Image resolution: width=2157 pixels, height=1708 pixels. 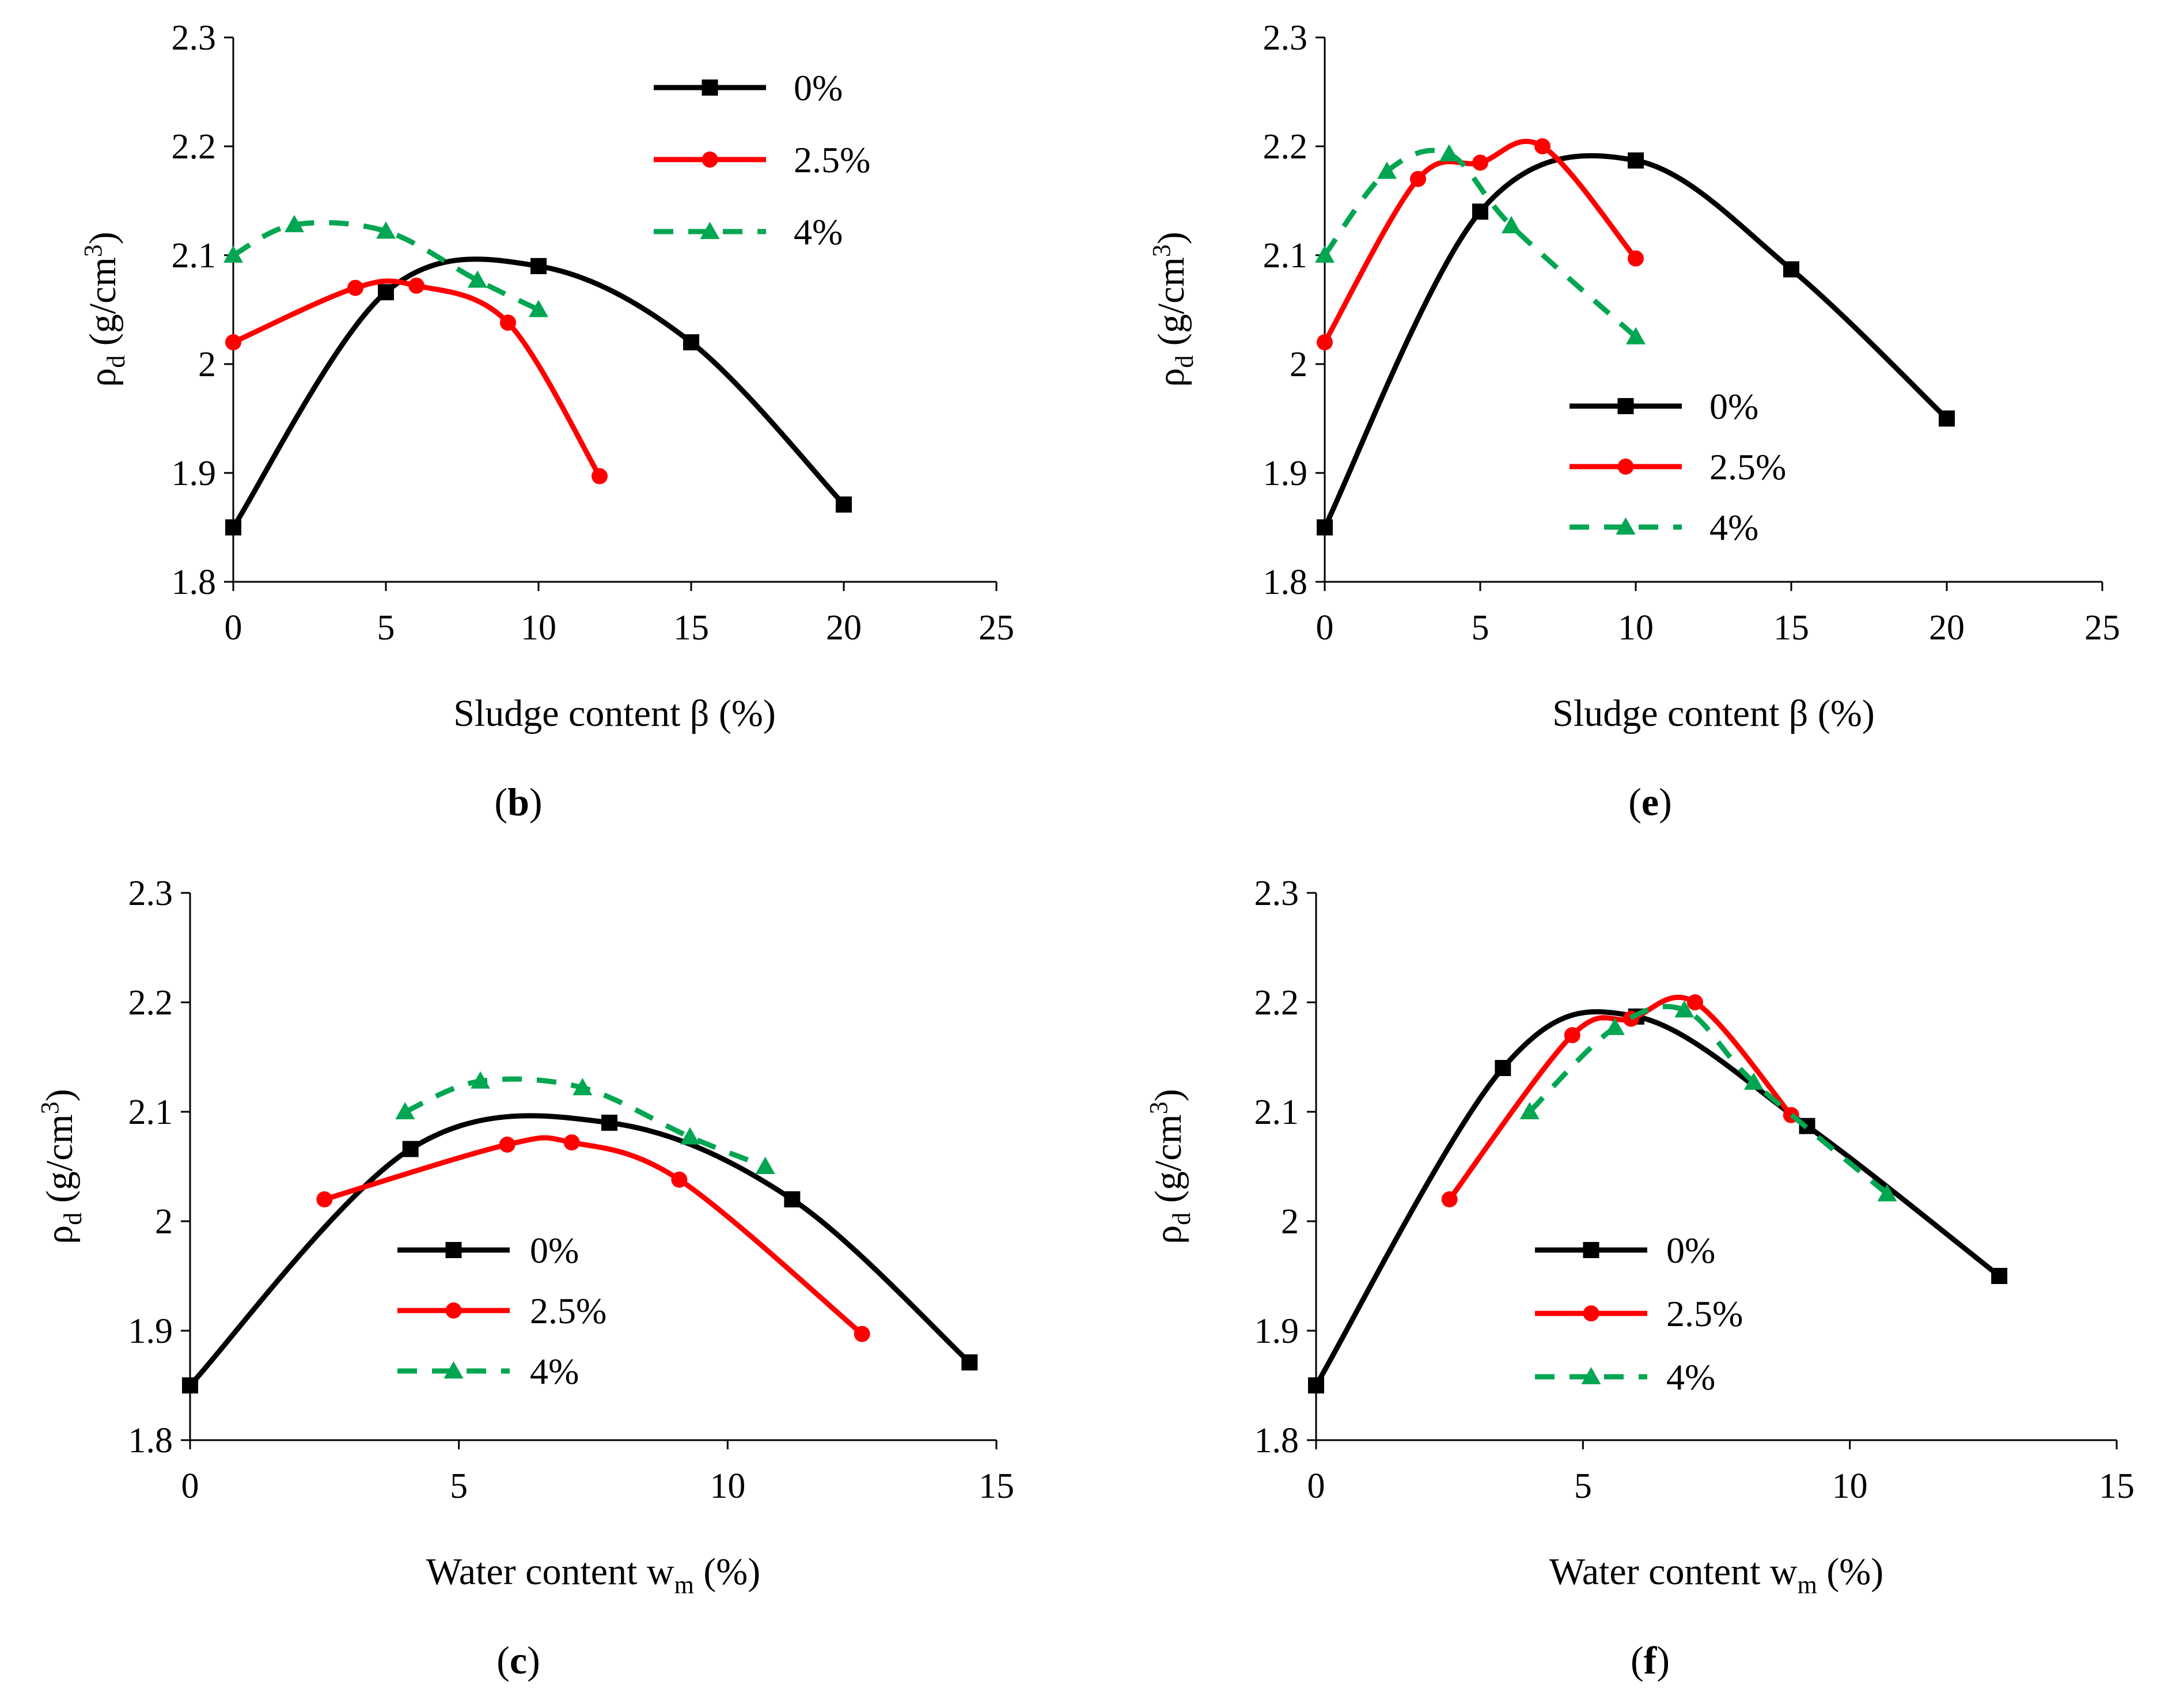 What do you see at coordinates (1691, 1251) in the screenshot?
I see `legend-label: 0%` at bounding box center [1691, 1251].